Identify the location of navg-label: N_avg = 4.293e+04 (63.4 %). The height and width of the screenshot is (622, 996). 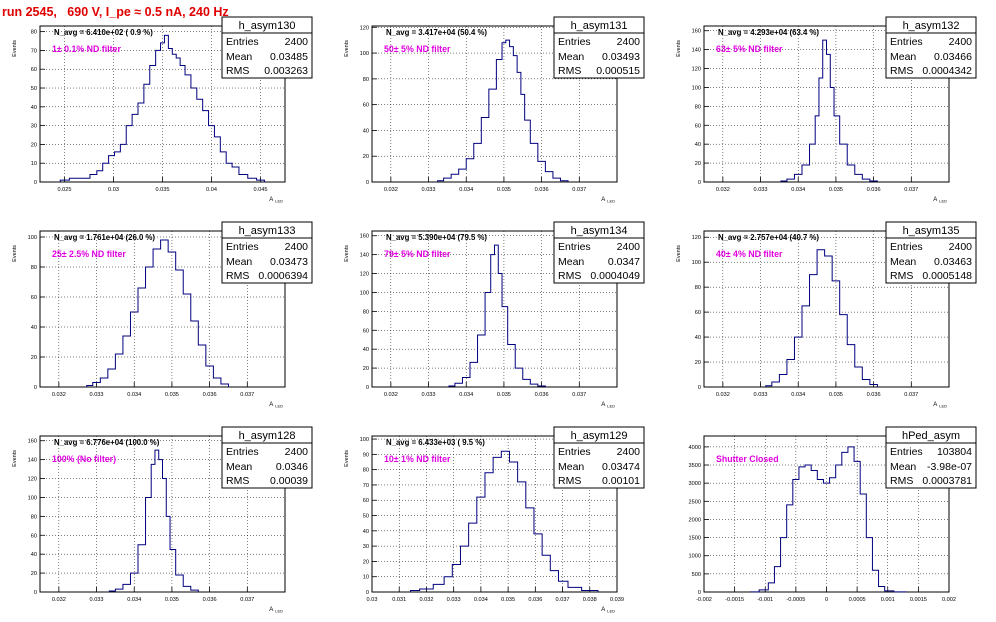
(768, 32).